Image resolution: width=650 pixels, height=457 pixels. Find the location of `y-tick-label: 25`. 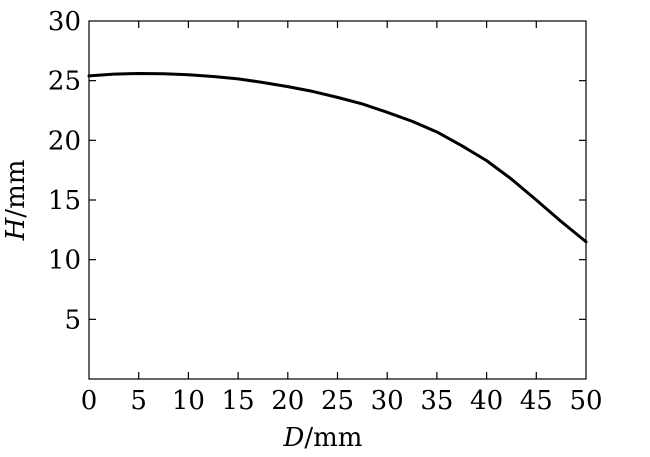

y-tick-label: 25 is located at coordinates (64, 82).